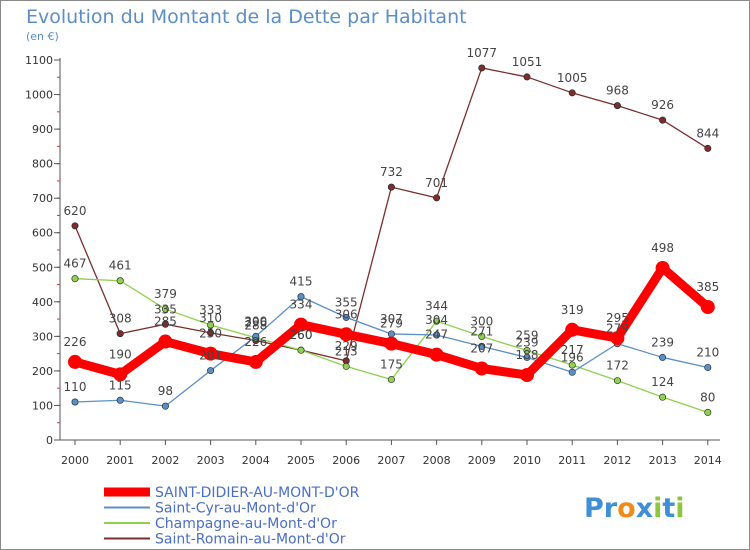  I want to click on y-tick-label: 700, so click(42, 198).